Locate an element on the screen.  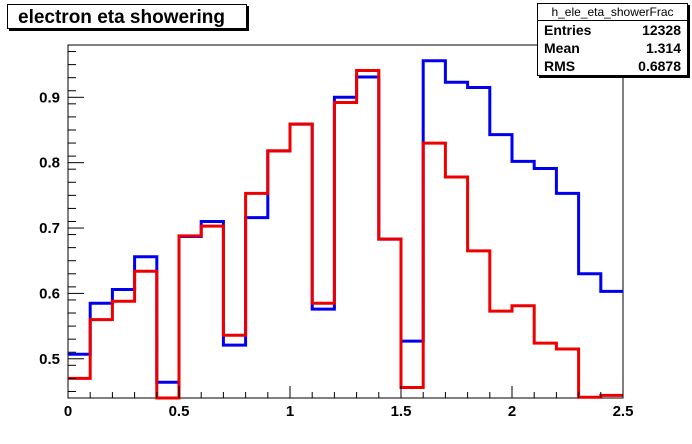
x-tick-label: 2.5 is located at coordinates (623, 411).